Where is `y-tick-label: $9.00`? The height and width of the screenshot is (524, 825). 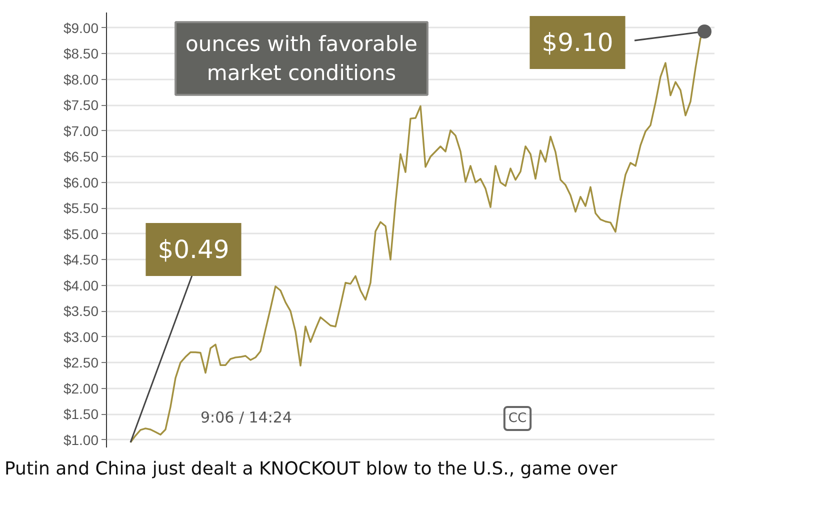
y-tick-label: $9.00 is located at coordinates (81, 28).